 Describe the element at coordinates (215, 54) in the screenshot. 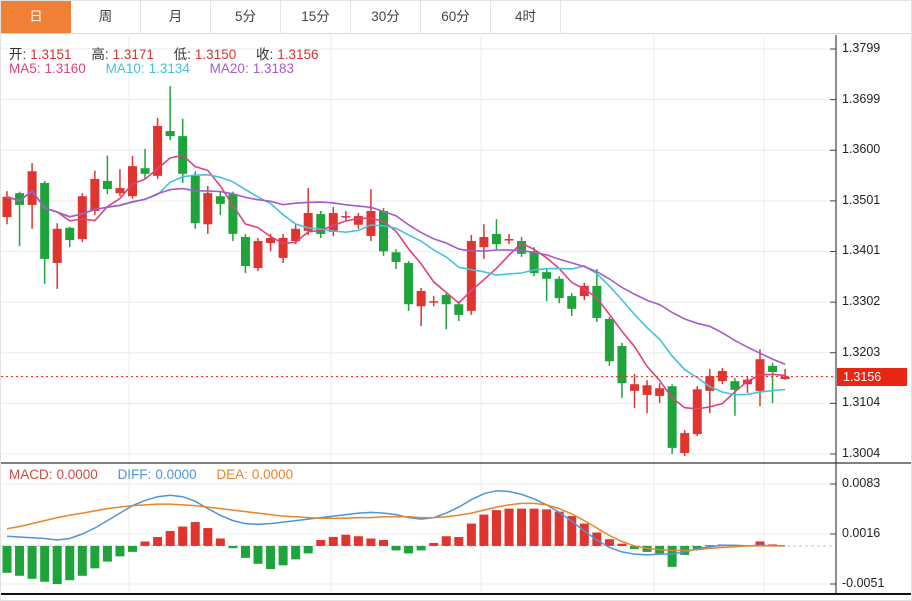

I see `low-value: 1.3150` at that location.